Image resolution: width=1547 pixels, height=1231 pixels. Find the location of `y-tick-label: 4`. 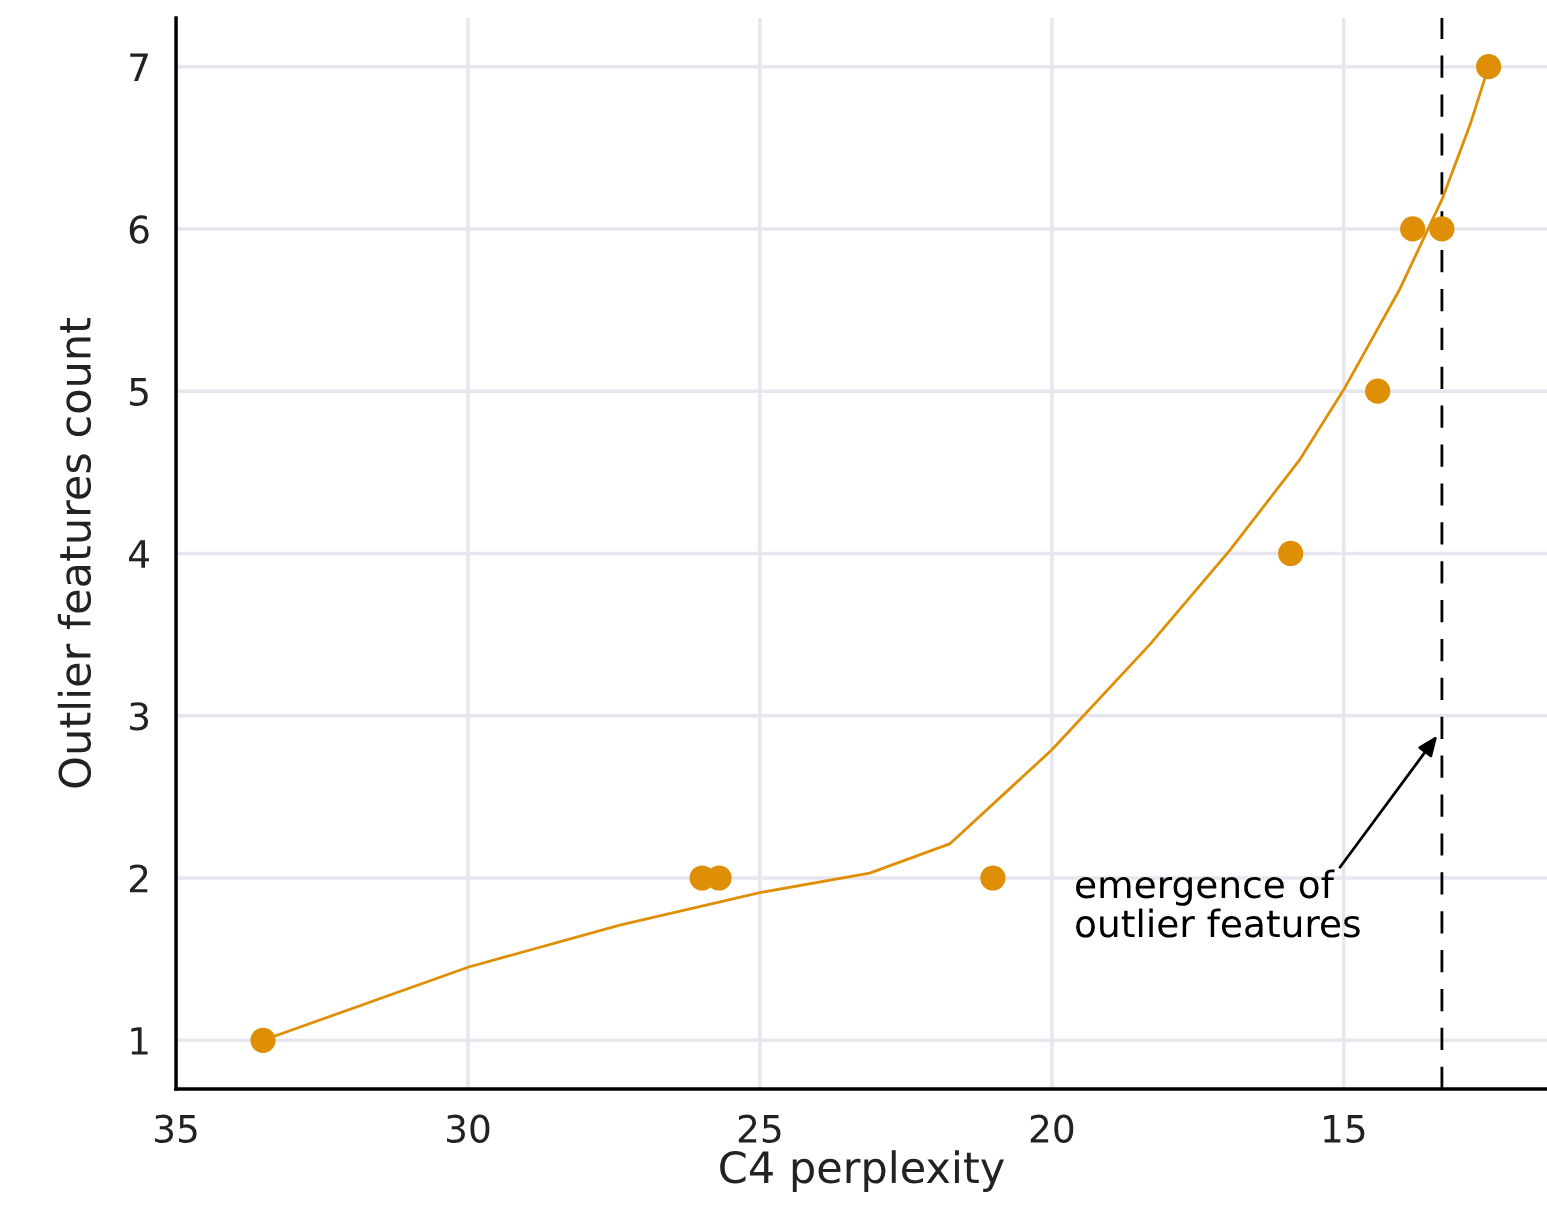

y-tick-label: 4 is located at coordinates (139, 554).